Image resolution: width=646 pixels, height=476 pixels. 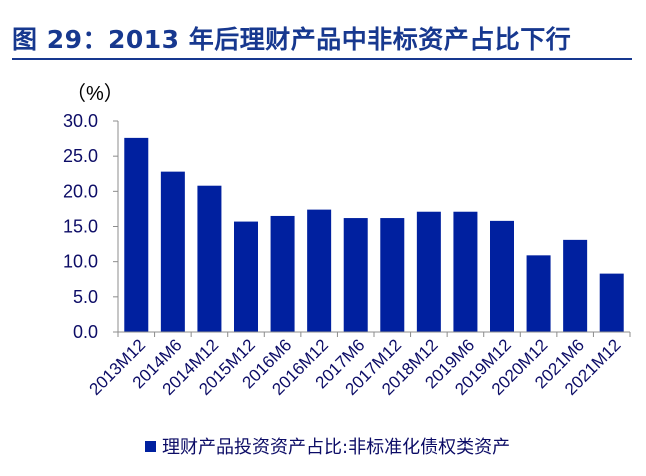 What do you see at coordinates (95, 93) in the screenshot?
I see `y-axis-label: （%）` at bounding box center [95, 93].